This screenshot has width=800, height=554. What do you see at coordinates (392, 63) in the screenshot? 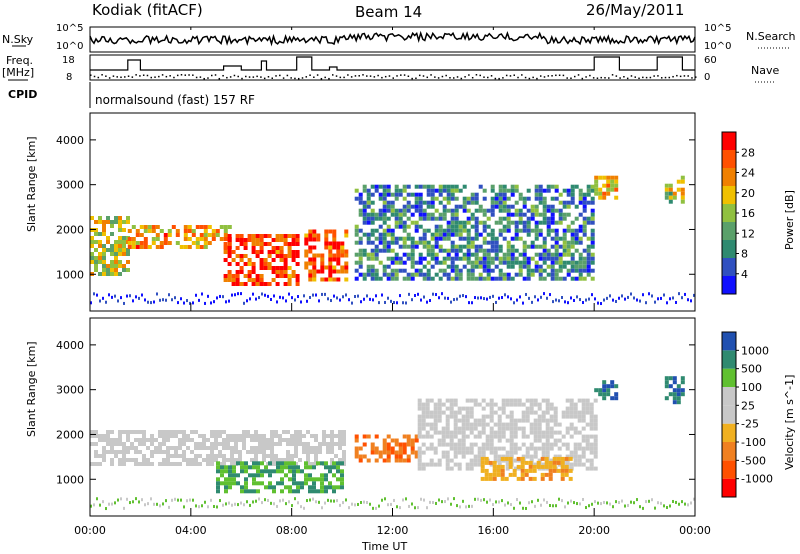
I see `freq-series-line` at bounding box center [392, 63].